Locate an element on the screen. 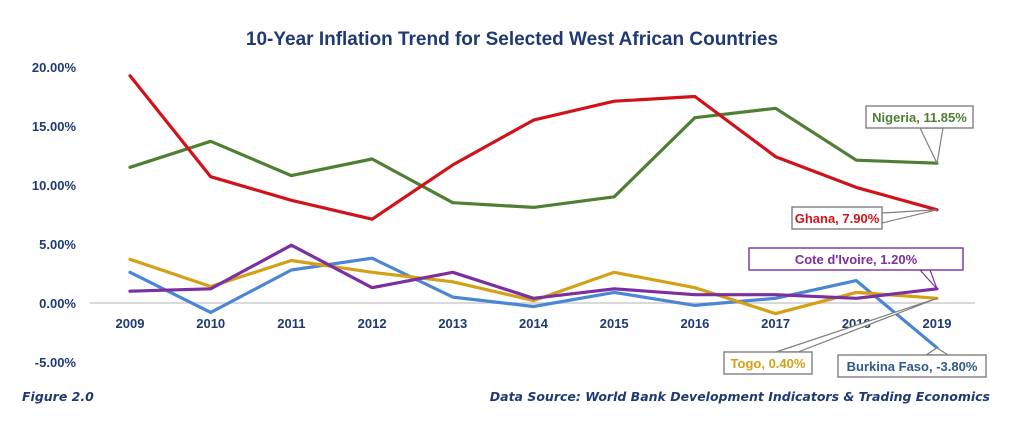  callout-text: Ghana, 7.90% is located at coordinates (837, 218).